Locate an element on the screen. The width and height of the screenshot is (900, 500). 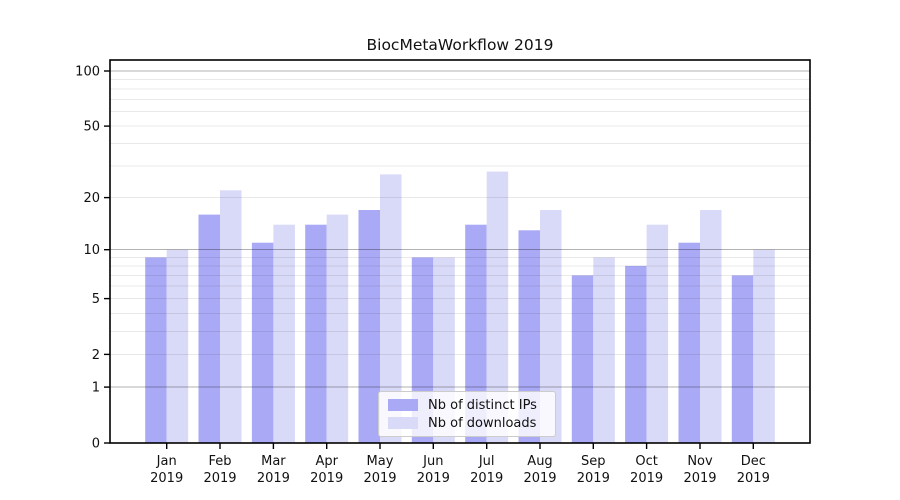
x-tick-year-oct: 2019 is located at coordinates (646, 478).